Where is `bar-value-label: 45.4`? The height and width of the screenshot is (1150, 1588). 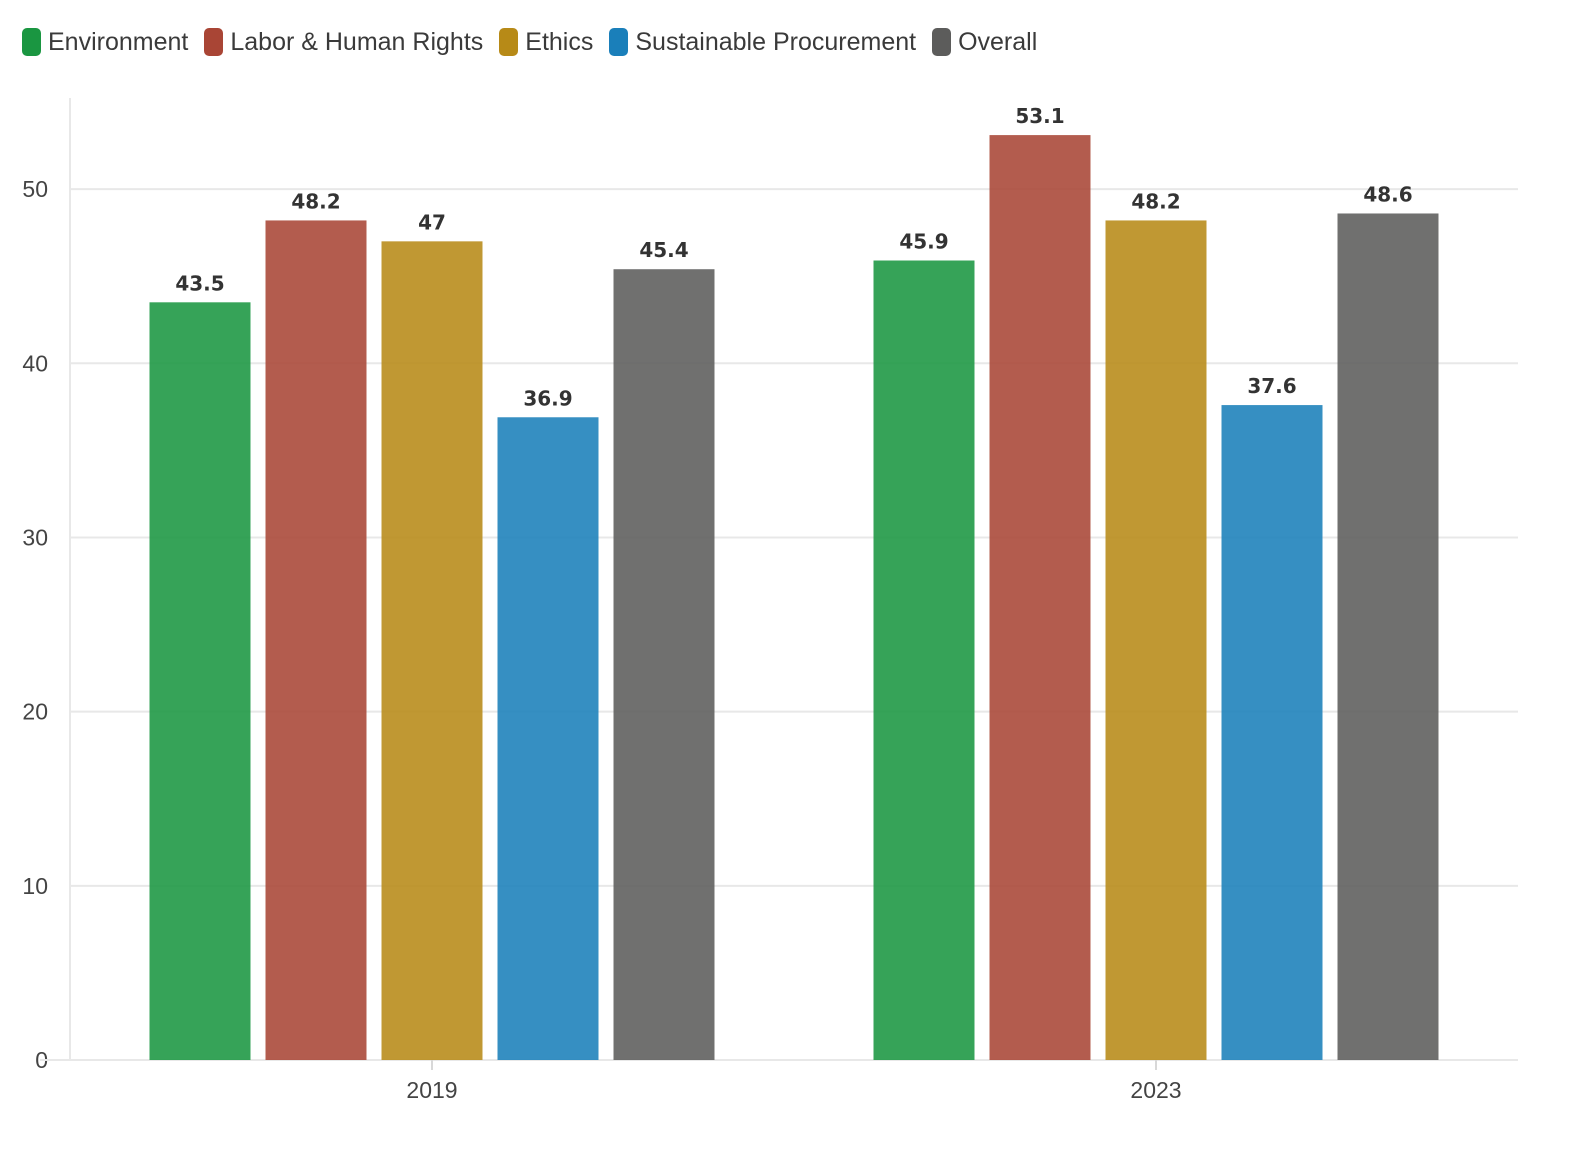
bar-value-label: 45.4 is located at coordinates (663, 250).